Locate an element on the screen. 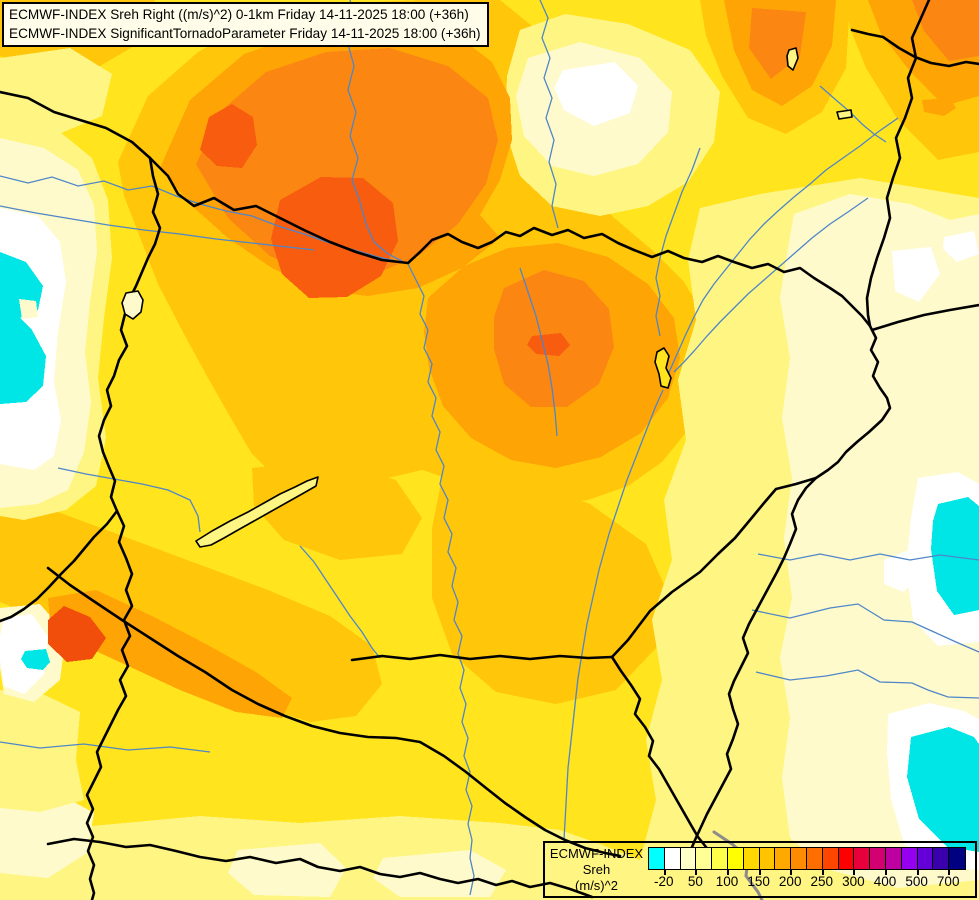 Image resolution: width=979 pixels, height=900 pixels. border-southwest-vertical is located at coordinates (109, 704).